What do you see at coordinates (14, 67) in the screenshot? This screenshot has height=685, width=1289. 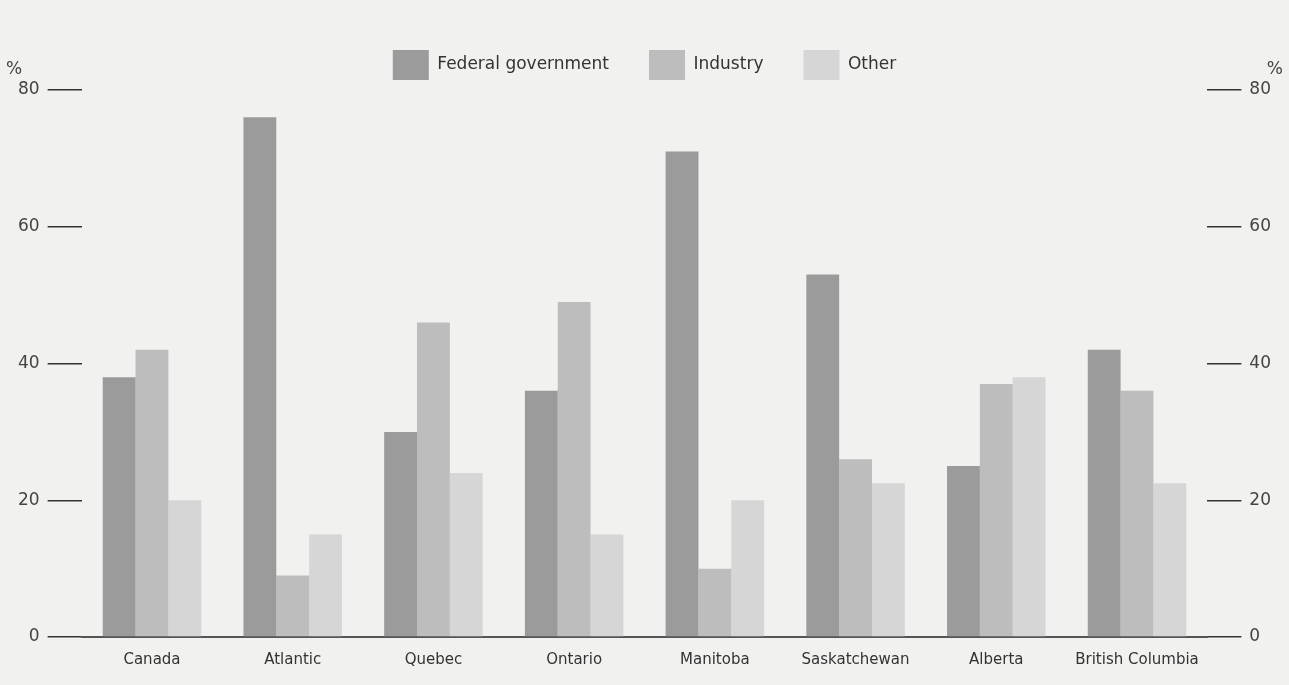 I see `y-axis-title: %` at bounding box center [14, 67].